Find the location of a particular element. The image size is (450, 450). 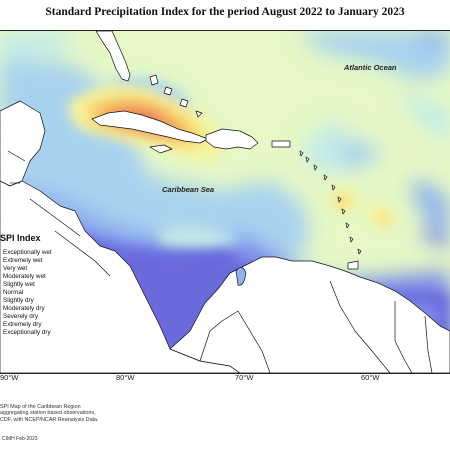

legend-item-normal: Normal is located at coordinates (13, 292).